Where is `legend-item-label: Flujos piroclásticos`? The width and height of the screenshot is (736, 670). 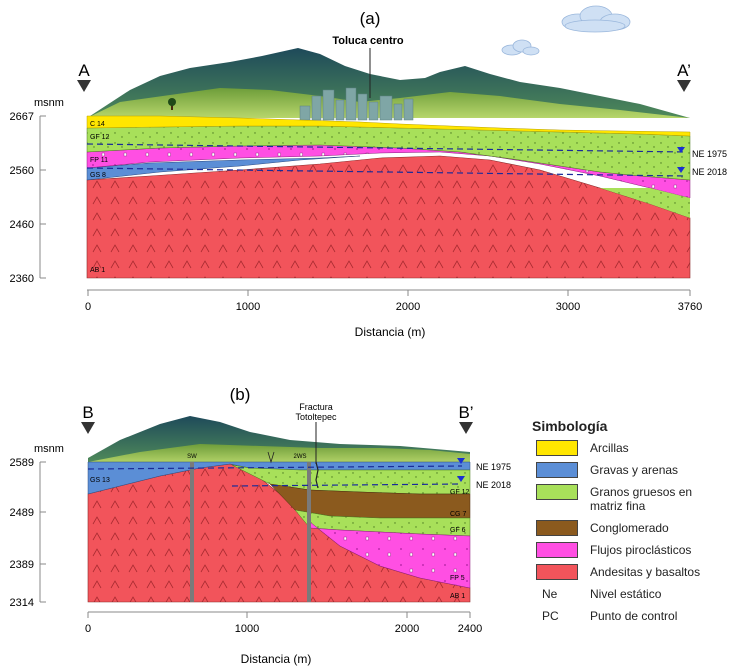
legend-item-label: Flujos piroclásticos is located at coordinates (641, 550).